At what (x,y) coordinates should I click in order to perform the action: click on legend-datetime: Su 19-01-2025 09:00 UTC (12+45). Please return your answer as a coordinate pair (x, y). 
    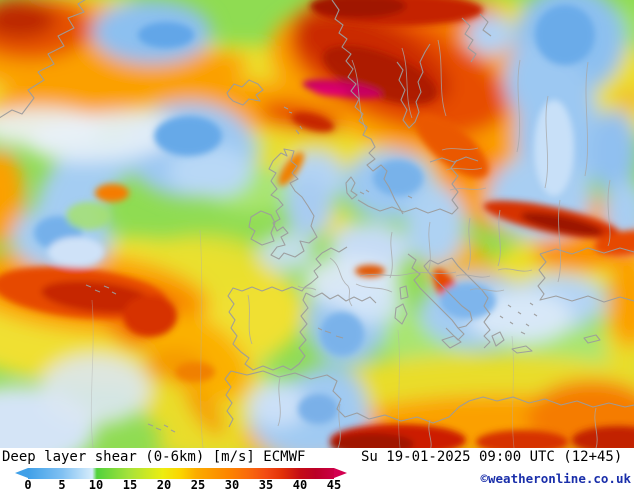
    Looking at the image, I should click on (492, 457).